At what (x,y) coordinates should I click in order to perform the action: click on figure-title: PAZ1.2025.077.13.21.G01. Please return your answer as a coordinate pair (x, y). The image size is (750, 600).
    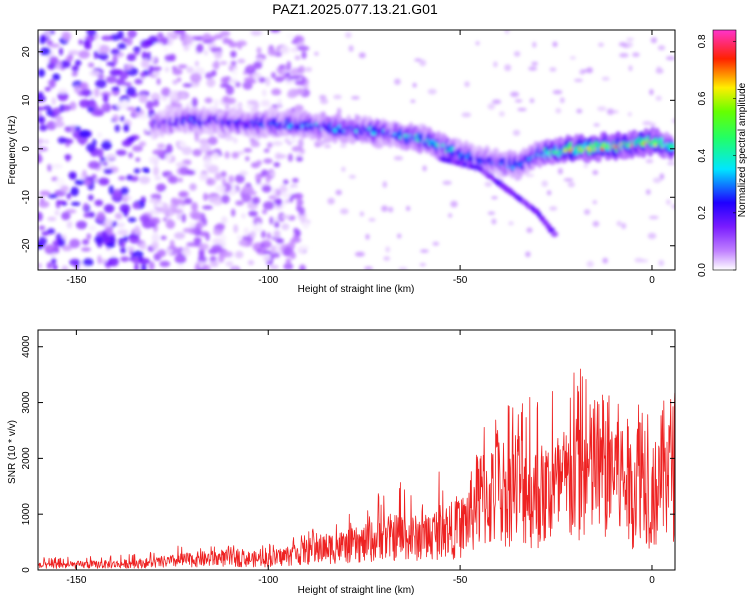
    Looking at the image, I should click on (355, 9).